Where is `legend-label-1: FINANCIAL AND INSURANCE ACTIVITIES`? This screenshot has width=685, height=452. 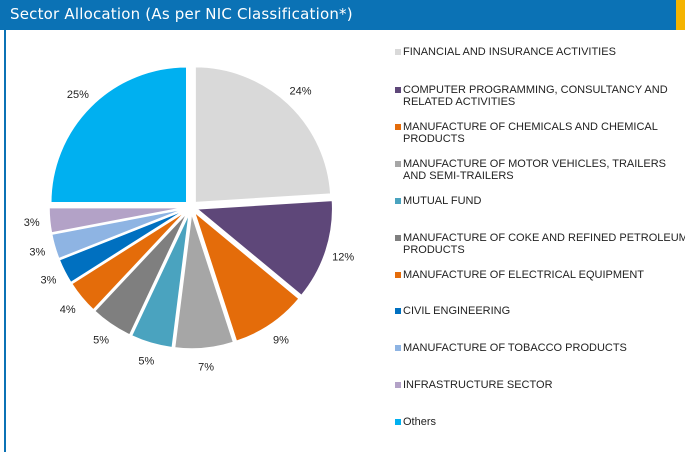
legend-label-1: FINANCIAL AND INSURANCE ACTIVITIES is located at coordinates (509, 52).